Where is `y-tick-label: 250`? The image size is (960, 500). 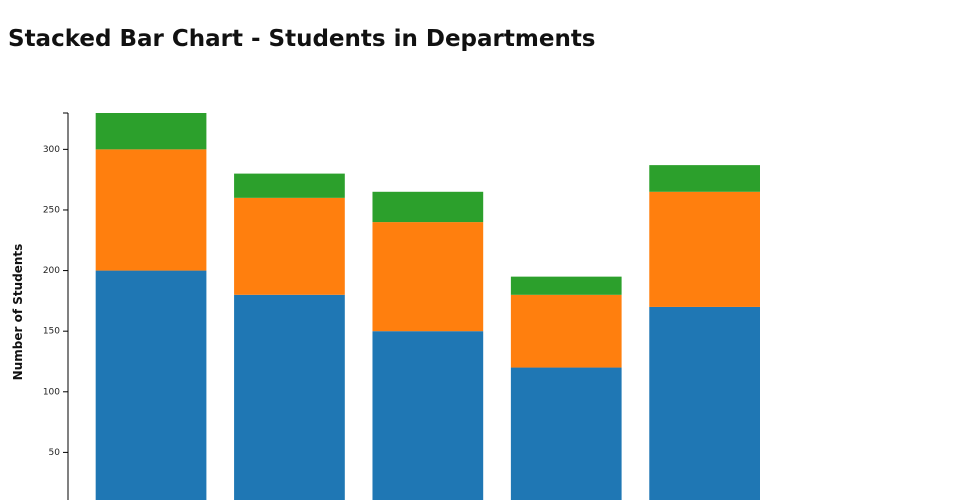
y-tick-label: 250 is located at coordinates (51, 210).